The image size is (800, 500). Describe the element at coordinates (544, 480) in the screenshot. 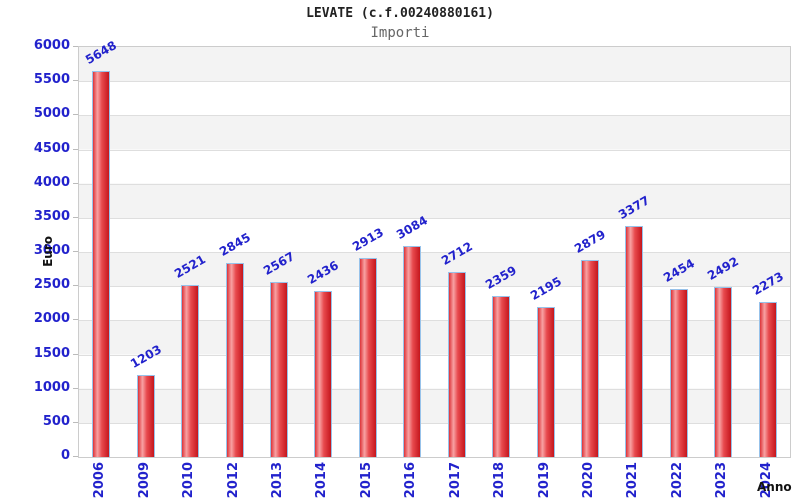

I see `x-tick-label: 2019` at that location.